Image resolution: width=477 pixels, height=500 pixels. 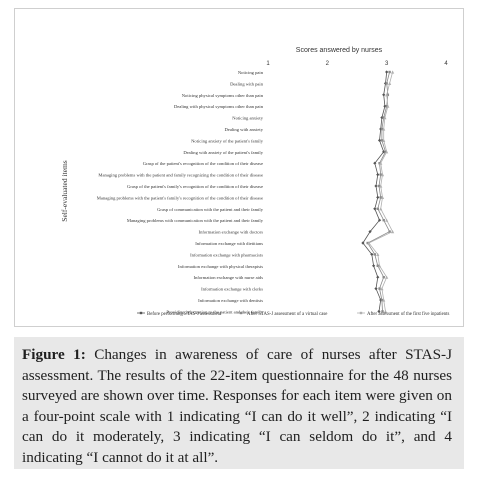 What do you see at coordinates (184, 314) in the screenshot?
I see `legend-label: Before performing STAS-J assessment` at bounding box center [184, 314].